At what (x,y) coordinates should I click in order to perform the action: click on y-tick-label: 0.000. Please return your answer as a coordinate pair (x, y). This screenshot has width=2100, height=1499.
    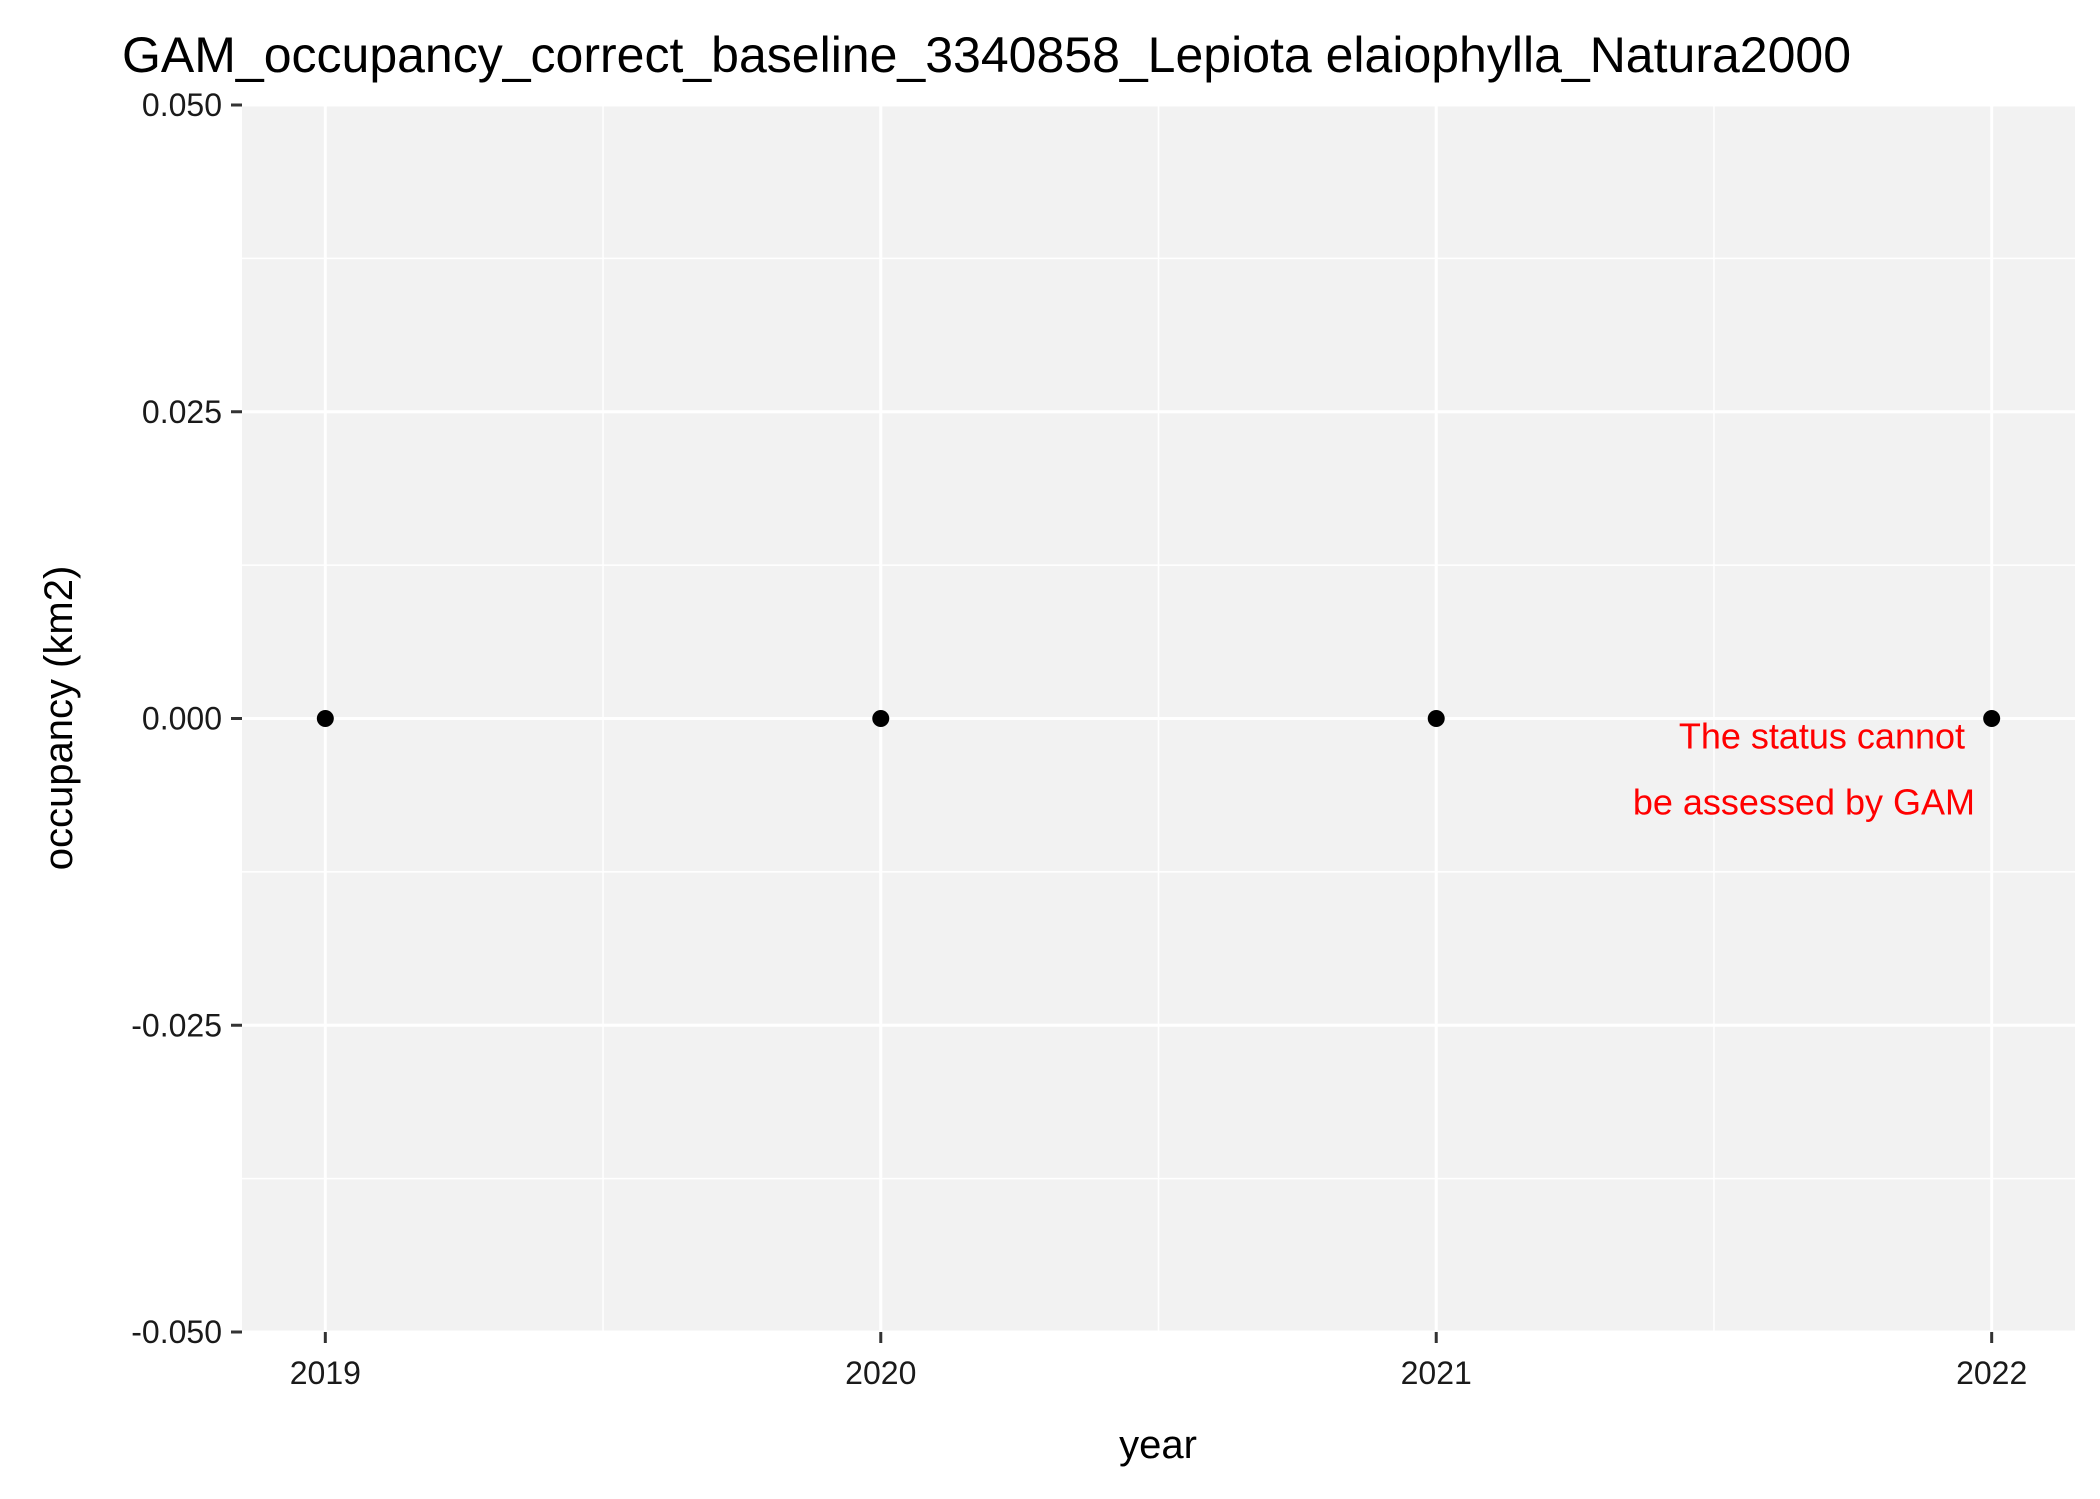
    Looking at the image, I should click on (182, 719).